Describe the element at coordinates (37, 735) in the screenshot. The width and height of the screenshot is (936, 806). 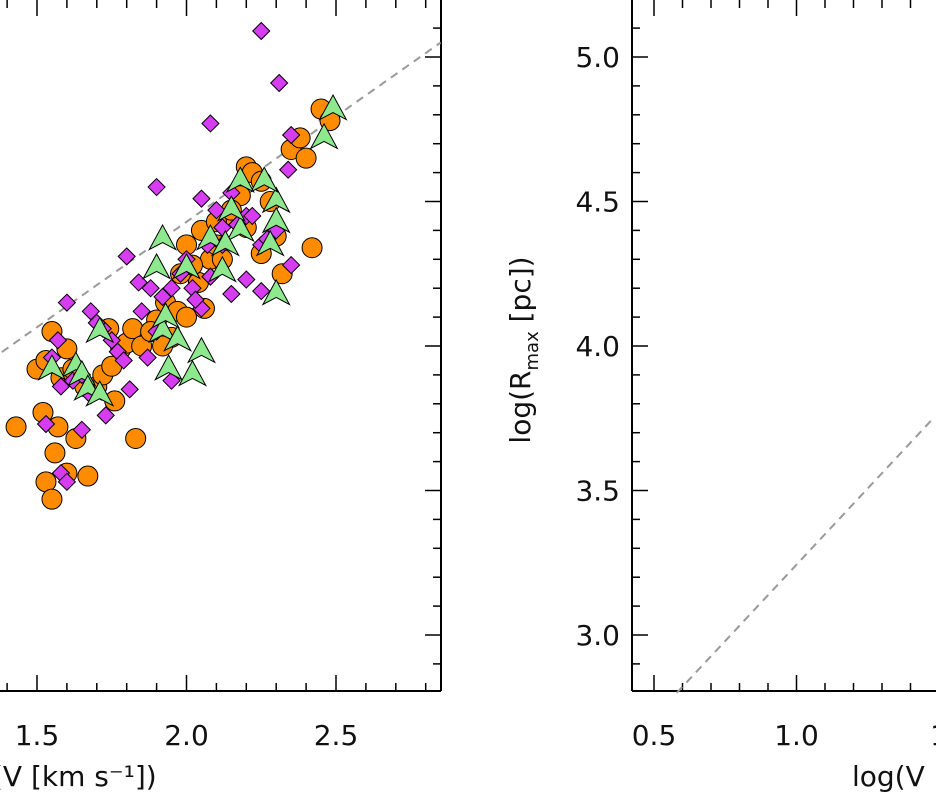
I see `left-x-tick-label: 1.5` at that location.